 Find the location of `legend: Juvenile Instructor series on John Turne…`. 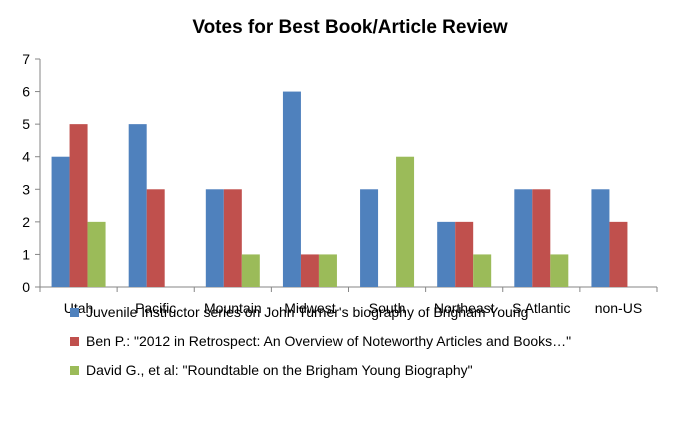

legend: Juvenile Instructor series on John Turne… is located at coordinates (320, 341).